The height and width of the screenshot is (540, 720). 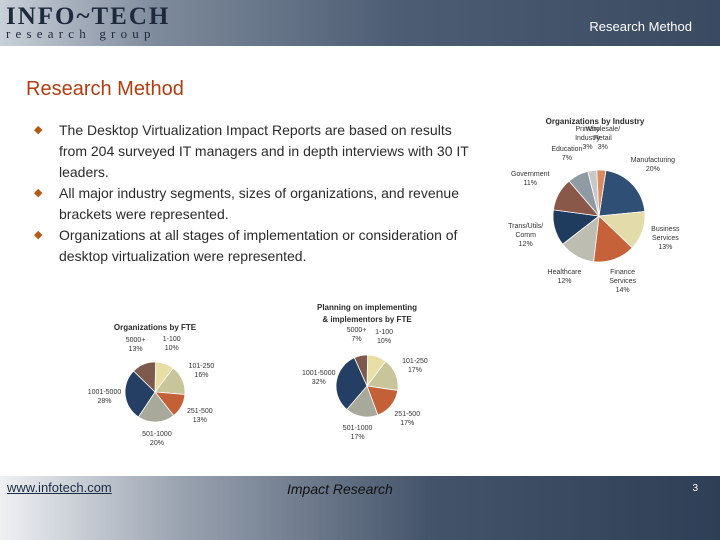 What do you see at coordinates (155, 327) in the screenshot?
I see `chart-title: Organizations by FTE` at bounding box center [155, 327].